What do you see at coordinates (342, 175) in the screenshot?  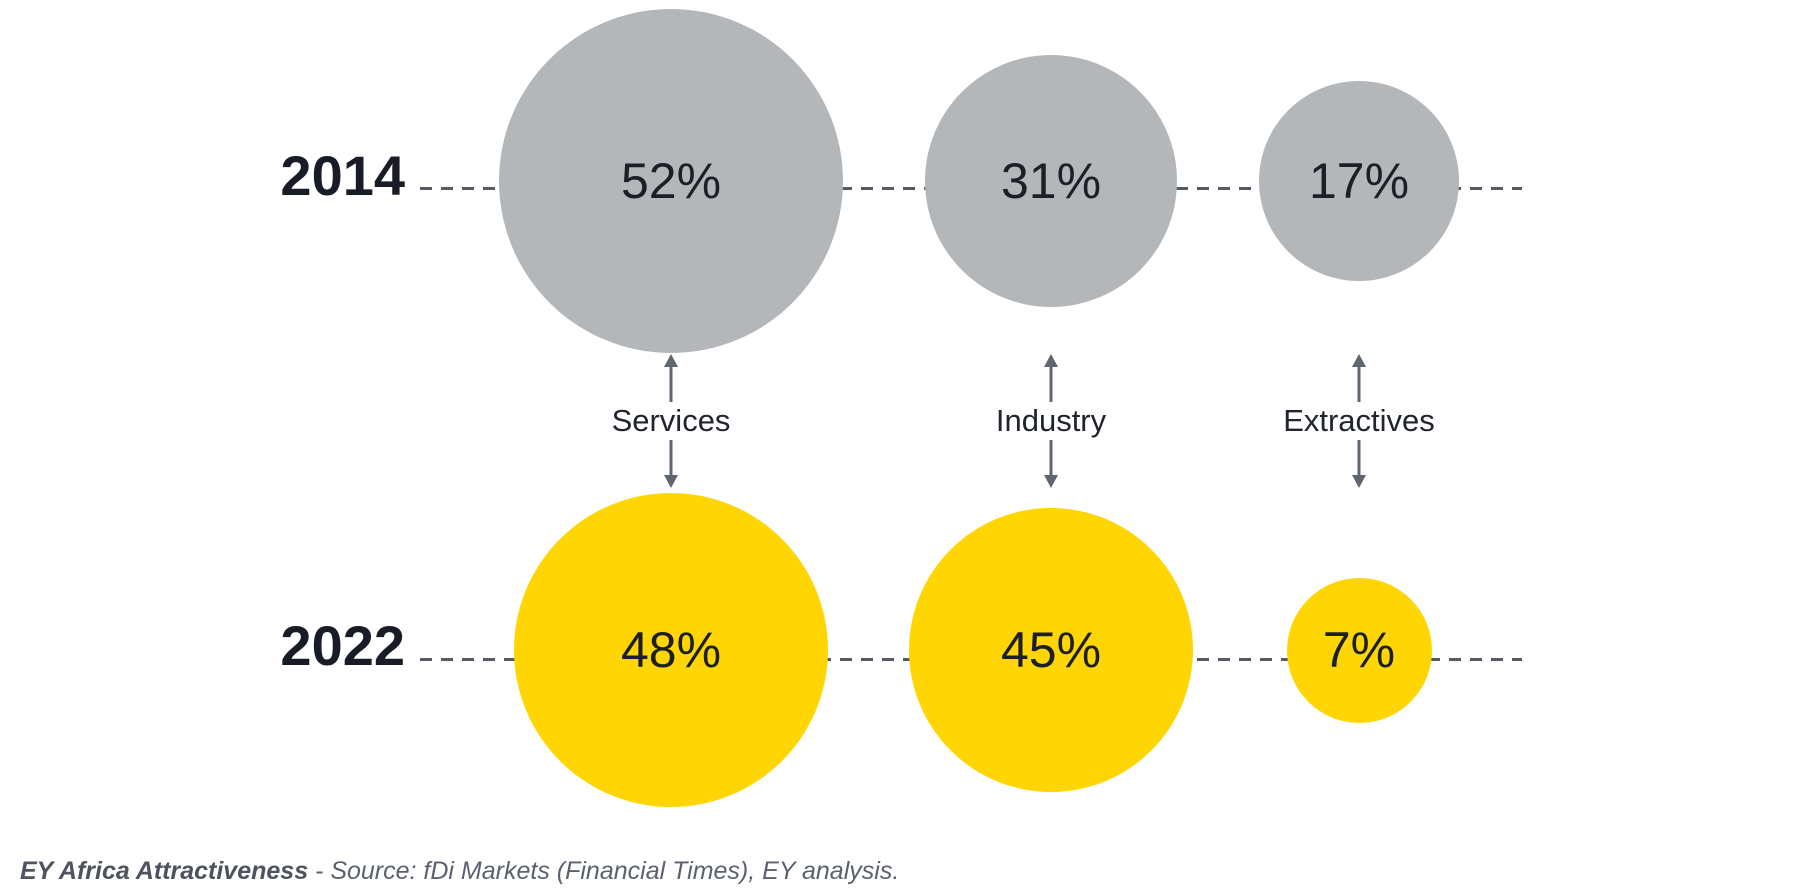 I see `year-label-2014: 2014` at bounding box center [342, 175].